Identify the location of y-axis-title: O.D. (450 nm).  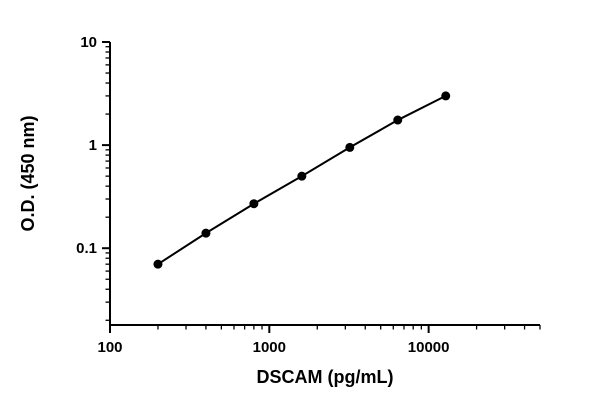
(28, 173).